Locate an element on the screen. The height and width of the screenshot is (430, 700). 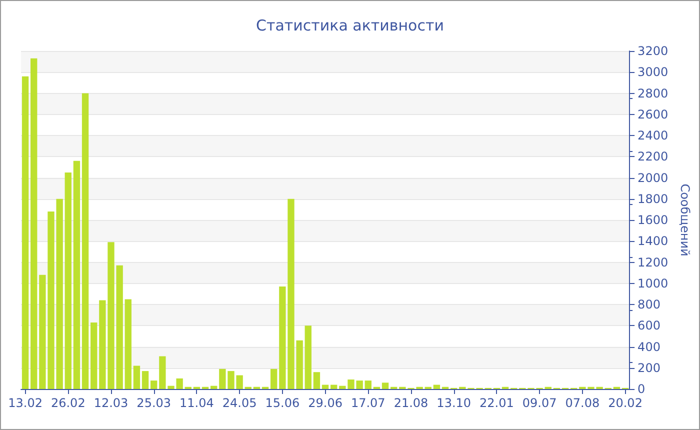
x-tick-label: 17.07 is located at coordinates (368, 403).